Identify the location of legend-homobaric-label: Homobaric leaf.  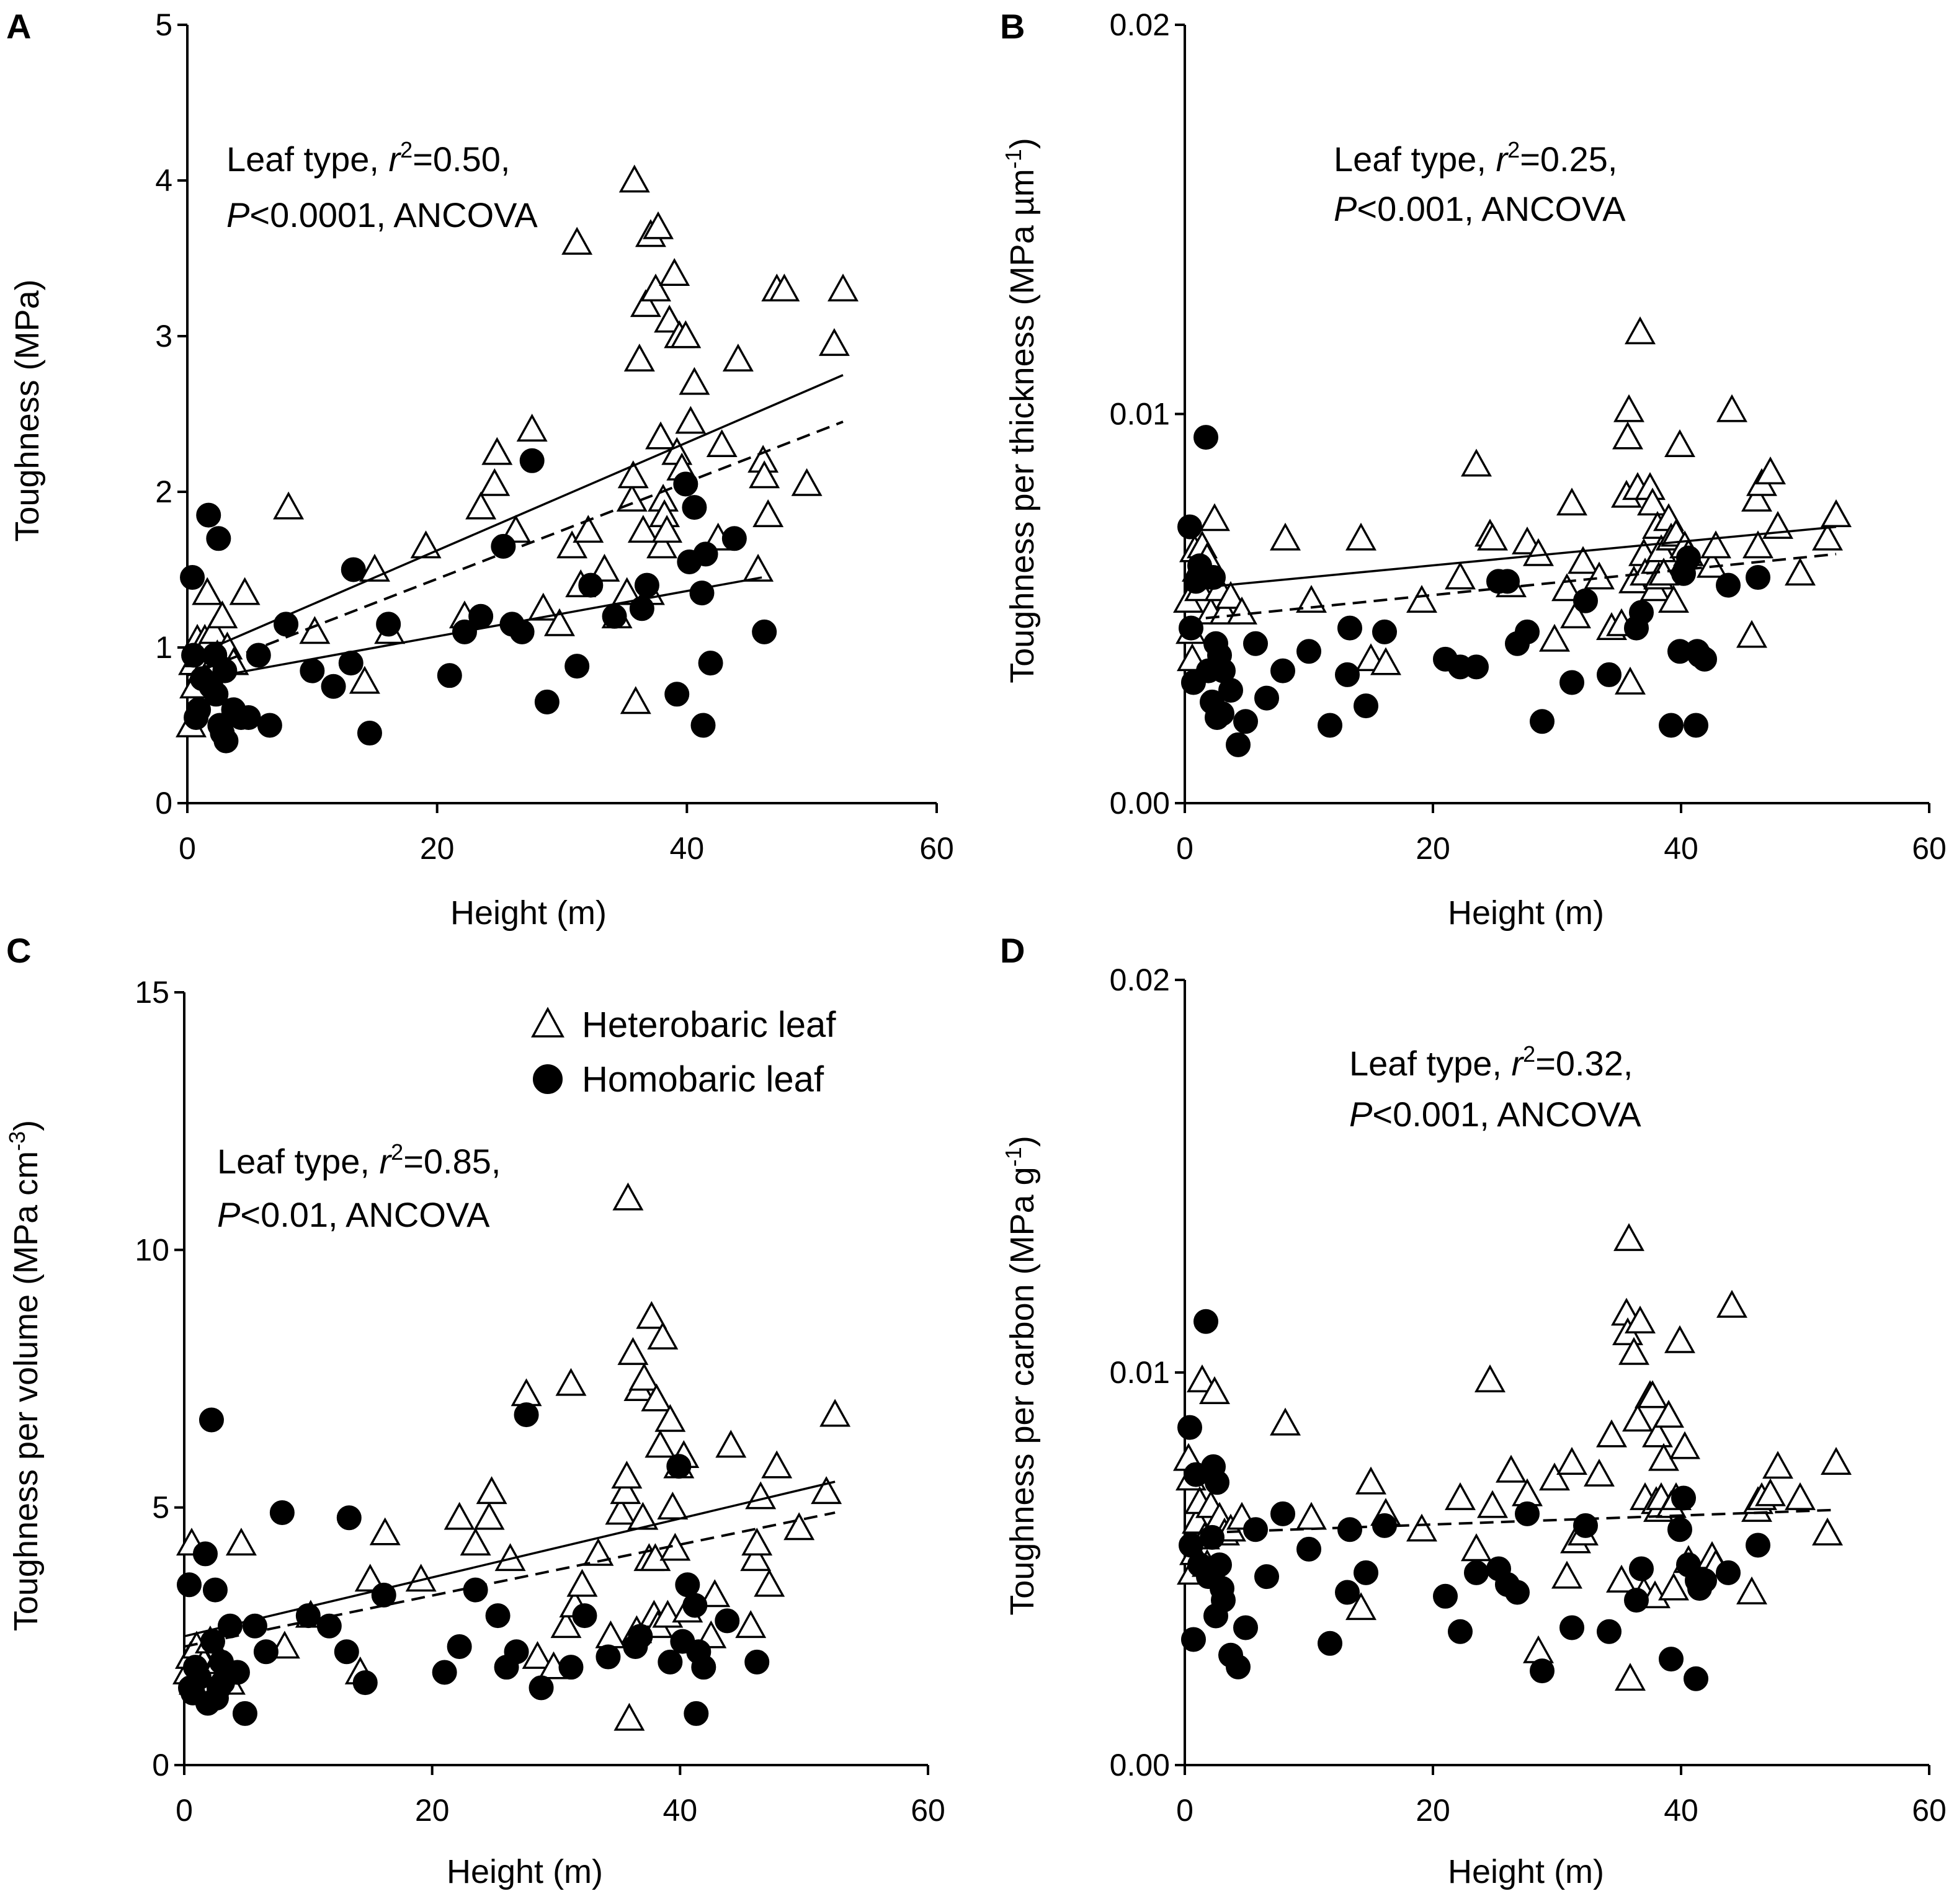
(703, 1079).